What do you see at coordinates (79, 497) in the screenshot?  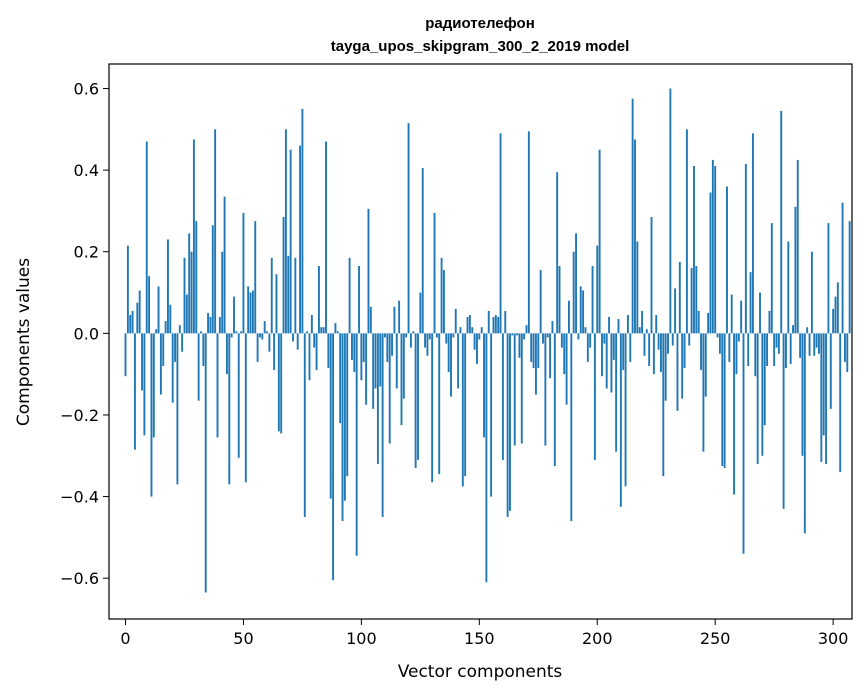 I see `y-tick-label-1: −0.4` at bounding box center [79, 497].